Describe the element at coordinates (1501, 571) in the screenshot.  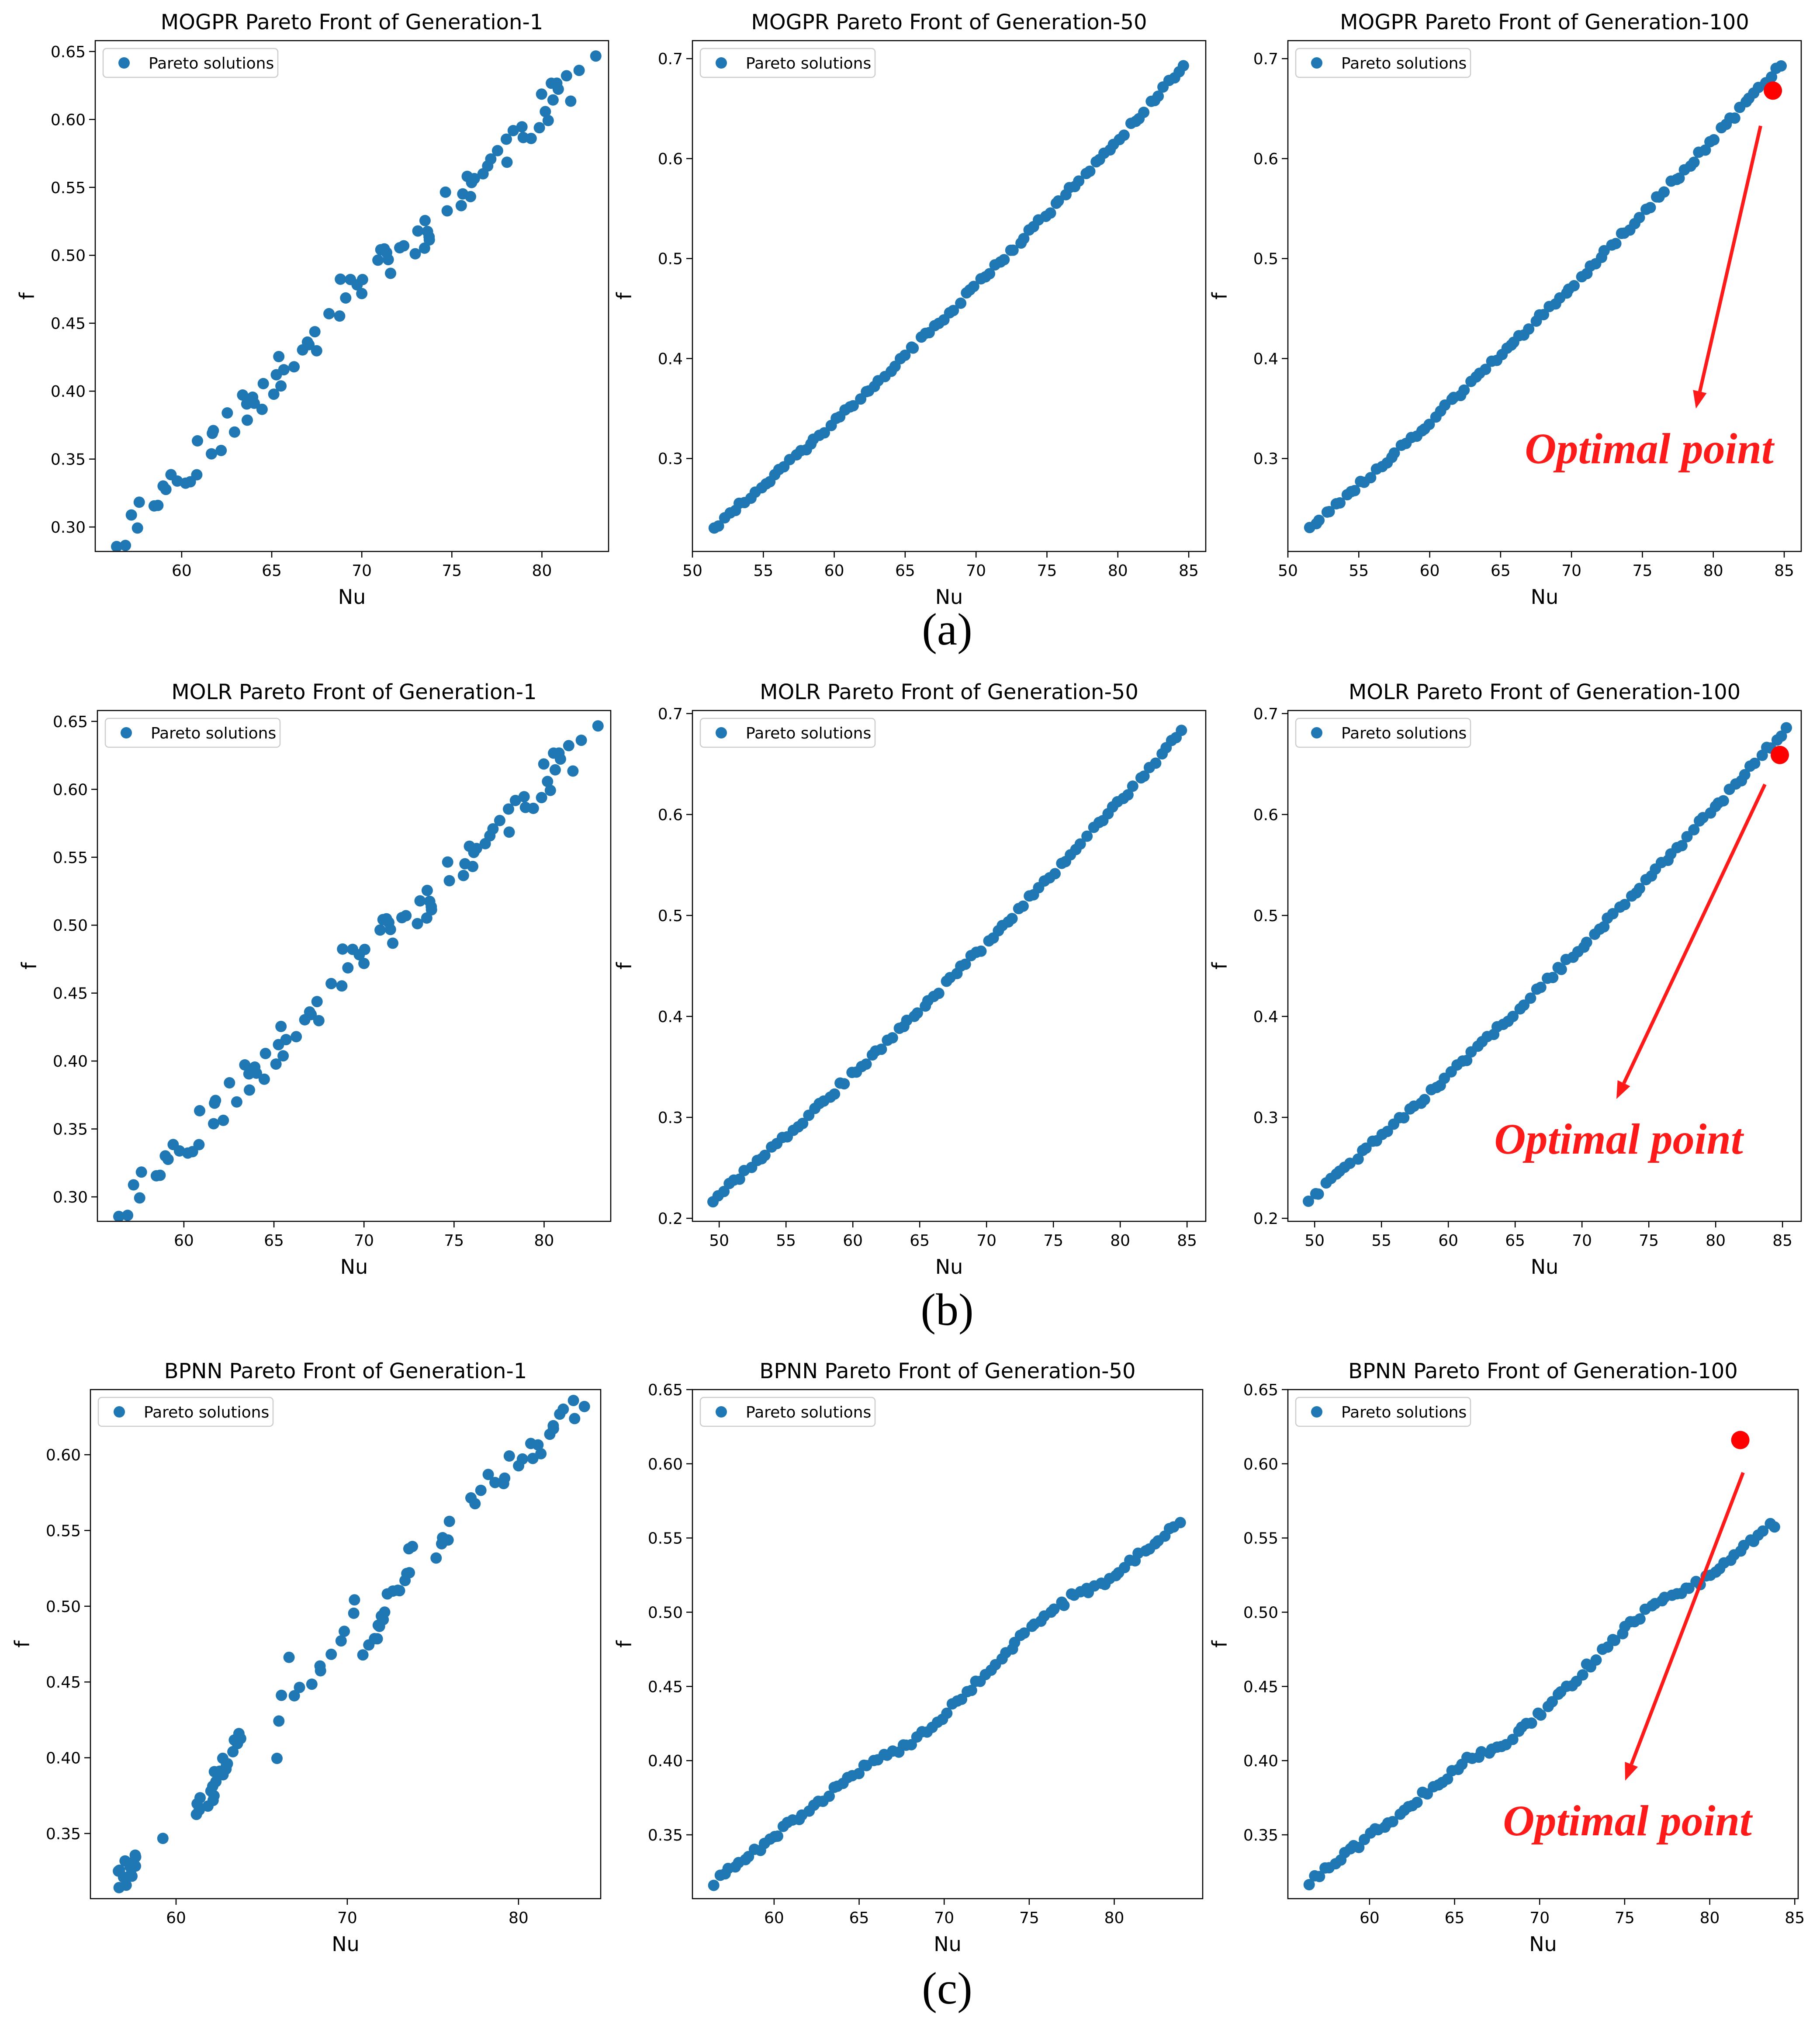
I see `x-tick-label: 65` at that location.